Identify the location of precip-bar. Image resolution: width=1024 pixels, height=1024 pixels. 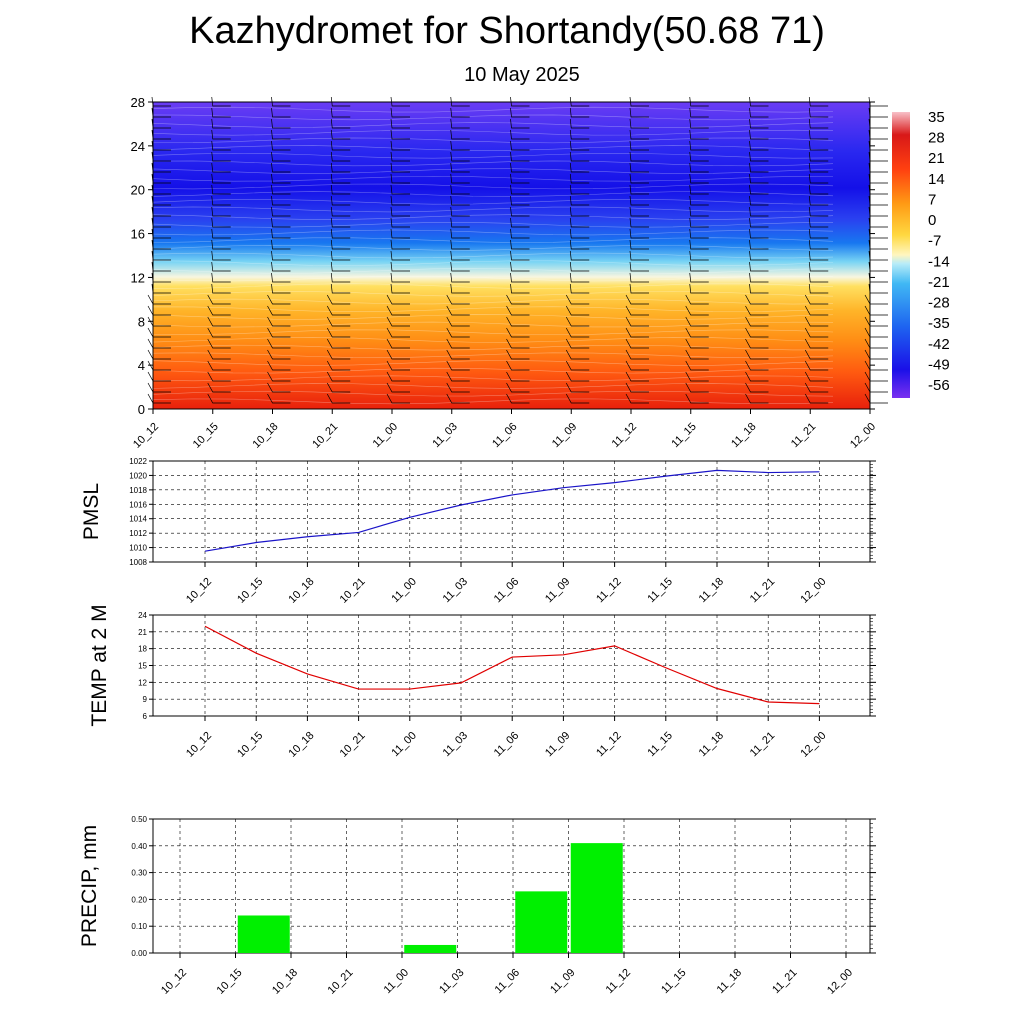
(541, 922).